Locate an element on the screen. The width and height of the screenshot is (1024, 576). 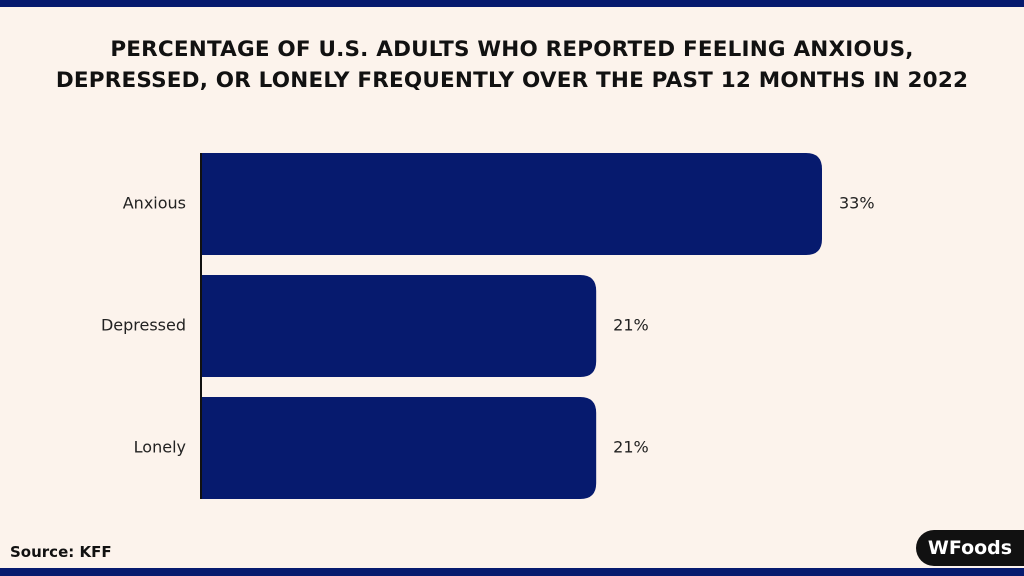
value-label: 33% is located at coordinates (857, 203).